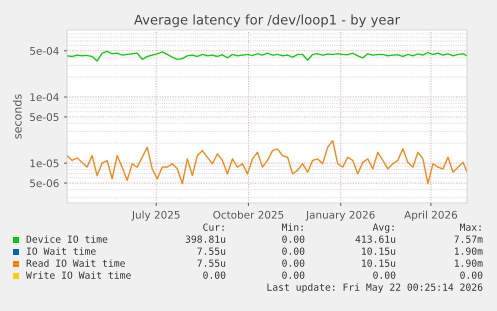  I want to click on text: Cur:, so click(213, 227).